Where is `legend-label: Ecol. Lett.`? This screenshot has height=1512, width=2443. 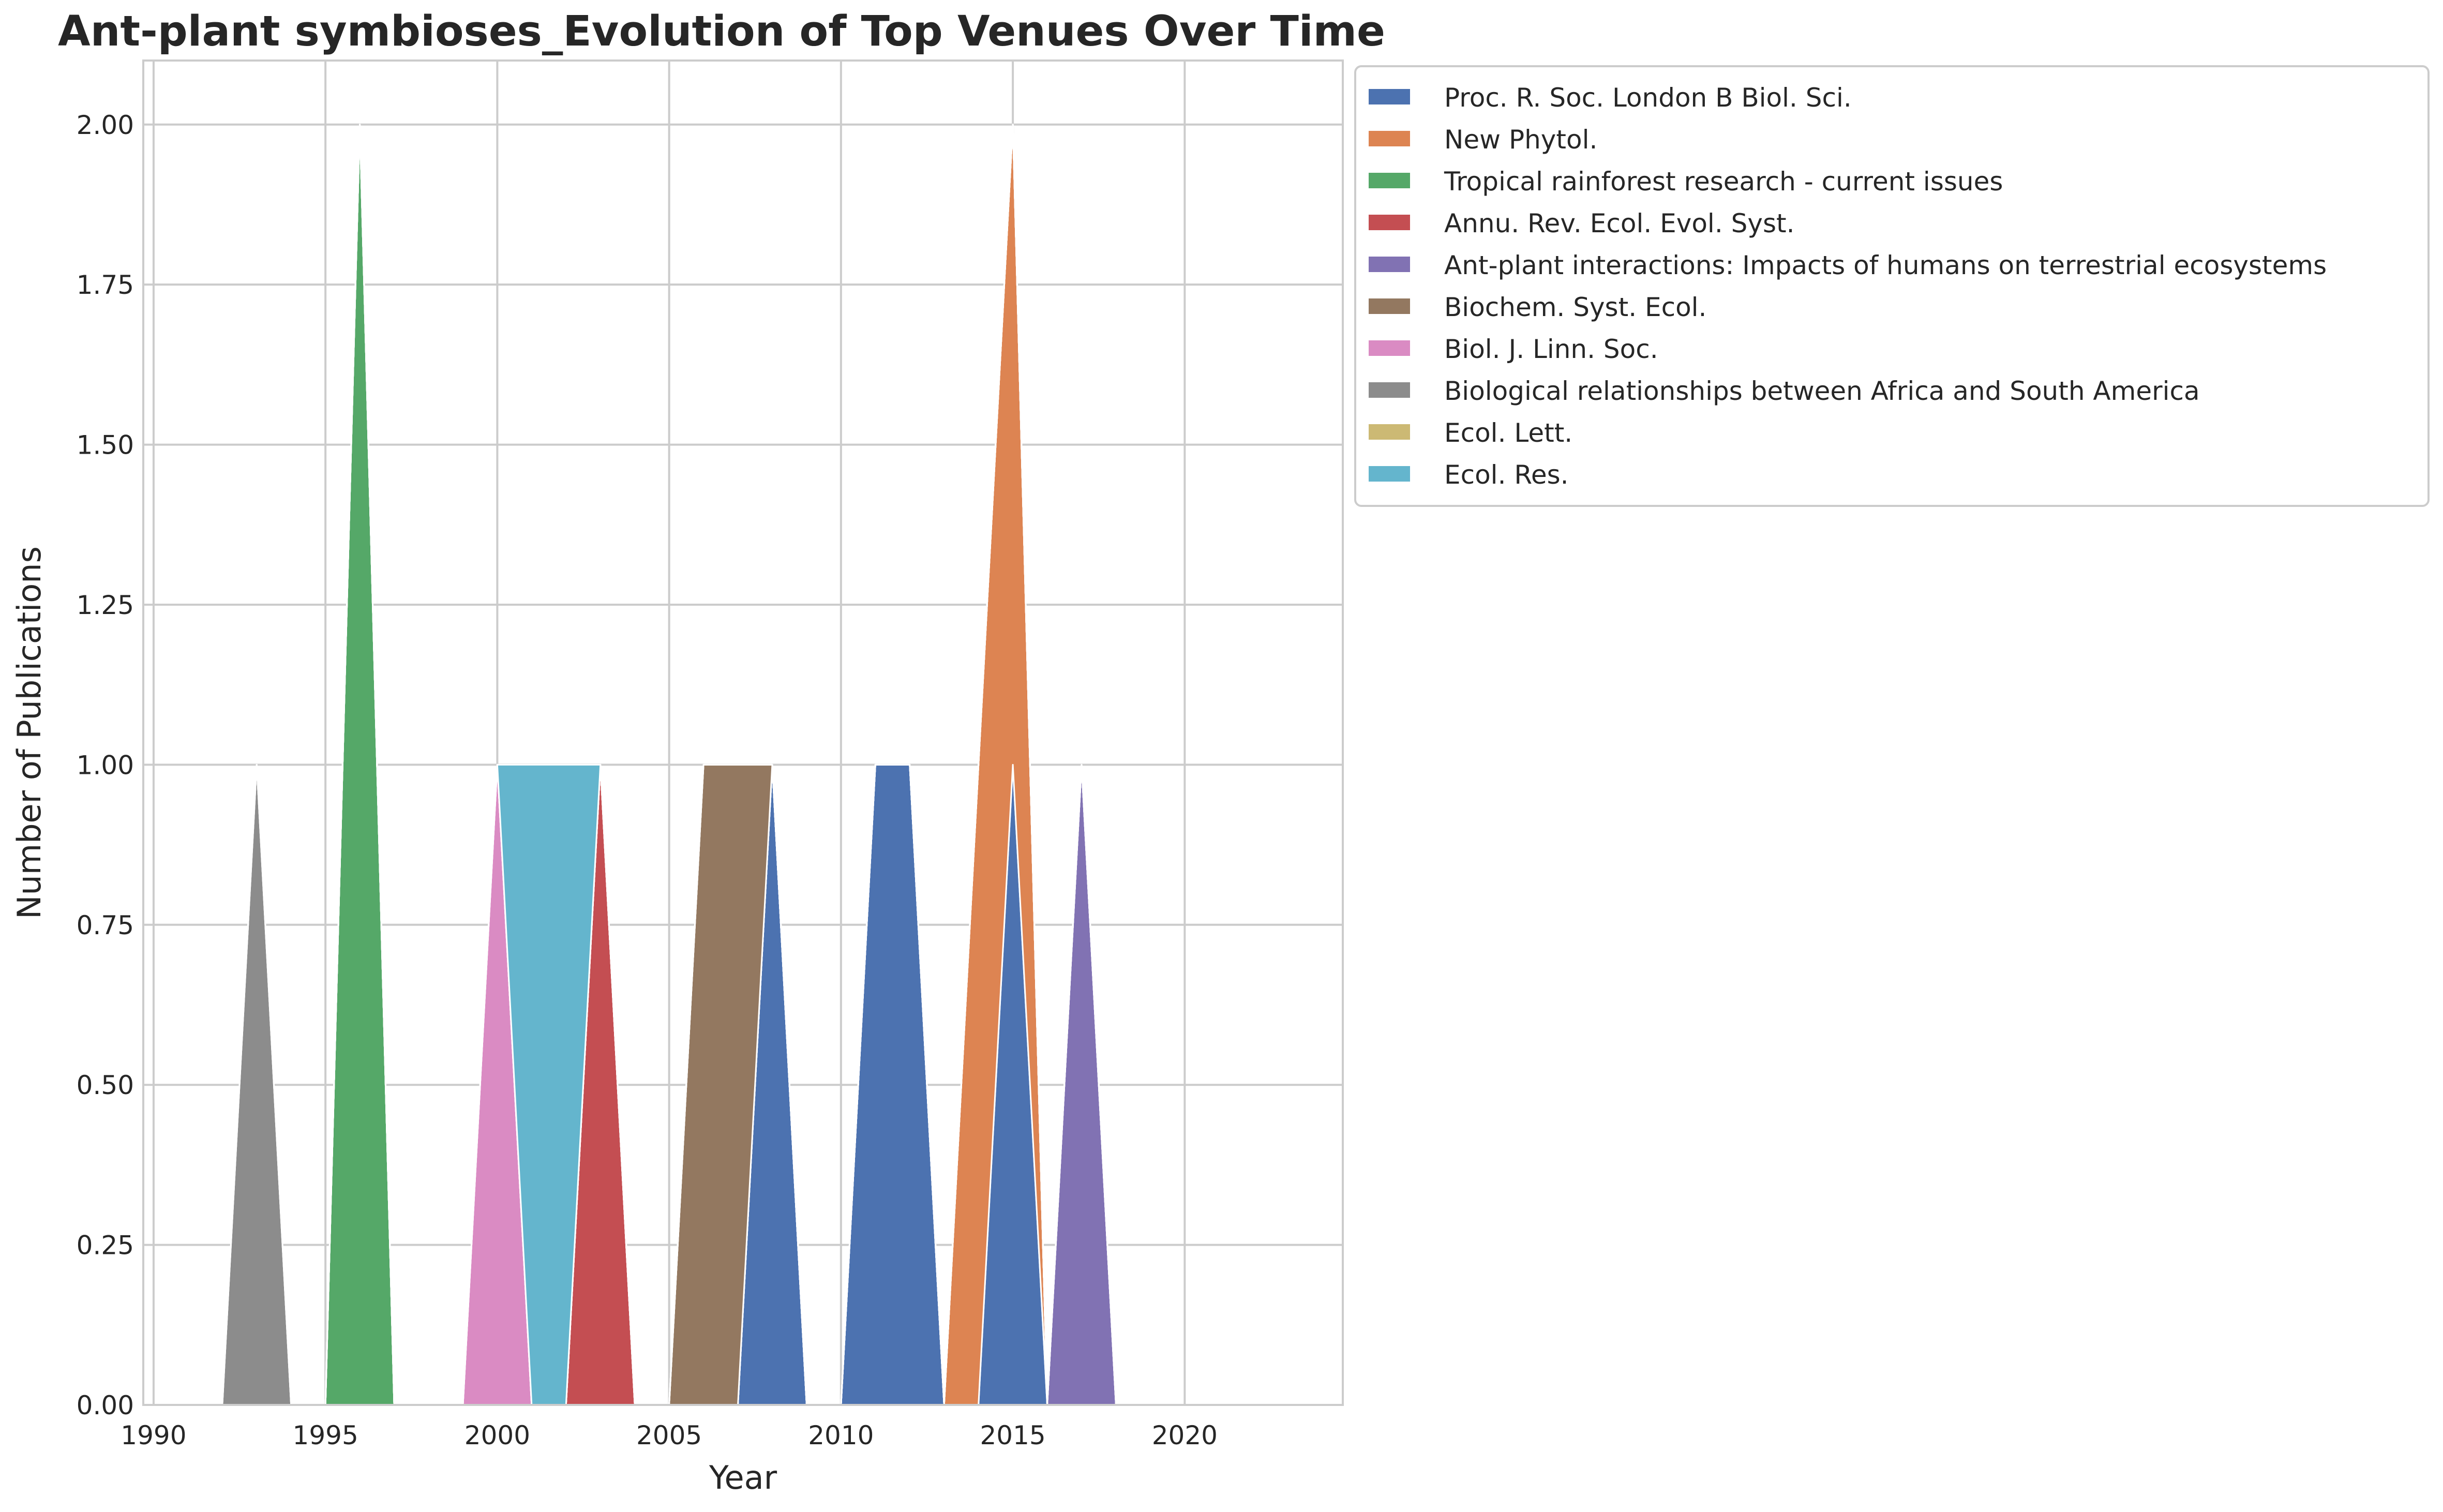
legend-label: Ecol. Lett. is located at coordinates (1508, 433).